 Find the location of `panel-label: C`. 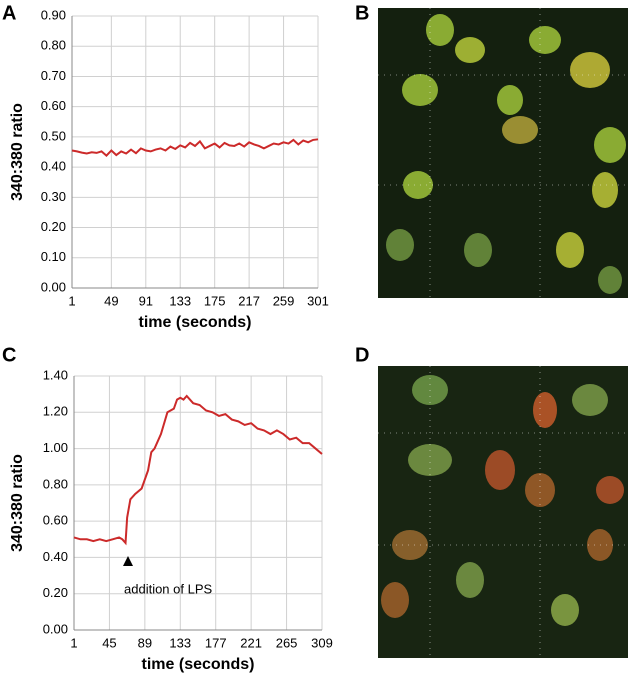

panel-label: C is located at coordinates (9, 355).